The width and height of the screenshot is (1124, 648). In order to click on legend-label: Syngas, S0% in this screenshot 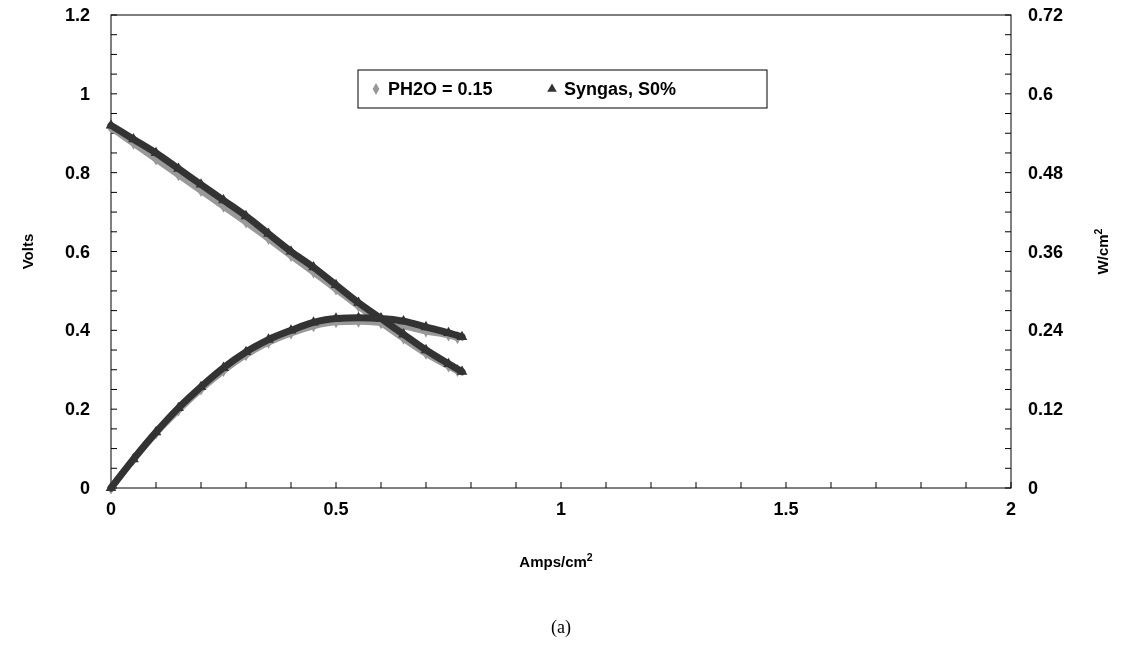, I will do `click(620, 89)`.